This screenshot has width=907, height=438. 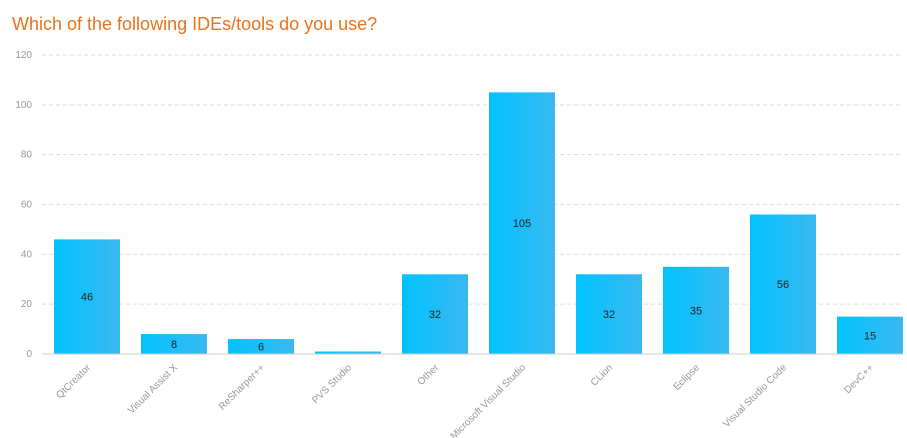 What do you see at coordinates (859, 379) in the screenshot?
I see `x-category-label: DevC++` at bounding box center [859, 379].